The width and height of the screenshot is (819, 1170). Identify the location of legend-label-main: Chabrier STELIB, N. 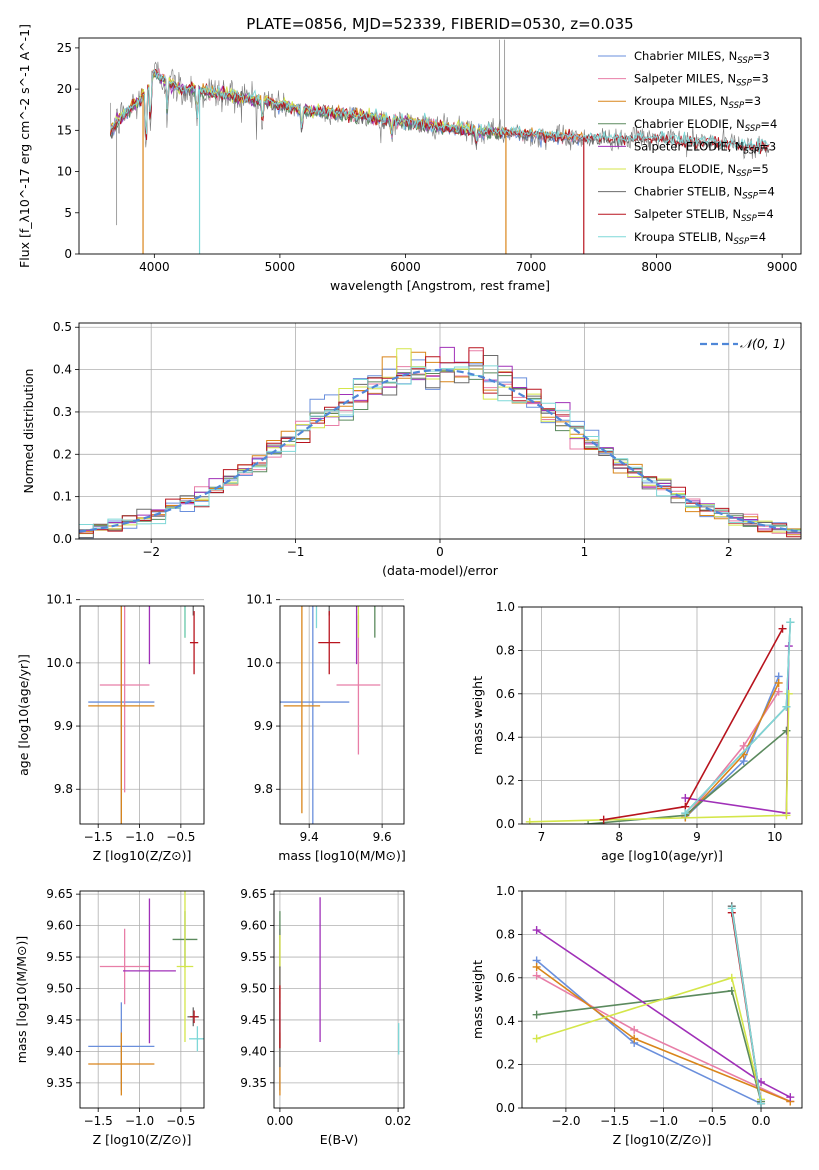
(688, 192).